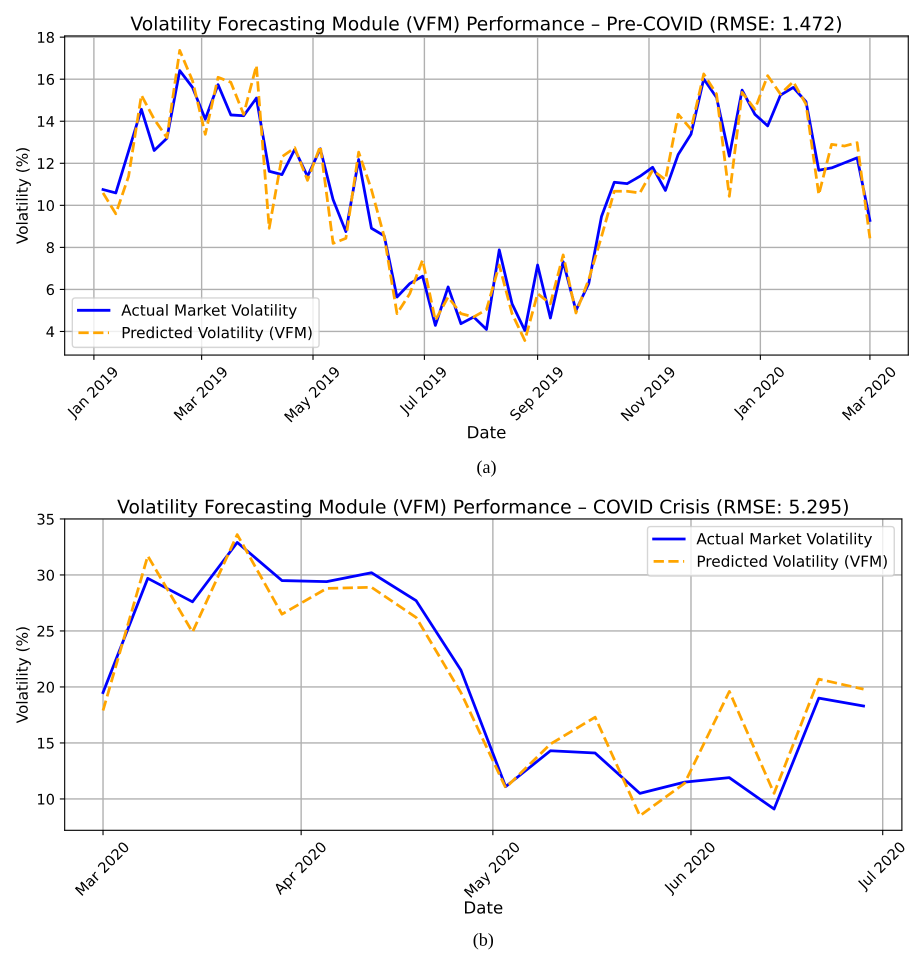 The width and height of the screenshot is (911, 970). Describe the element at coordinates (46, 37) in the screenshot. I see `y-tick-label: 18` at that location.